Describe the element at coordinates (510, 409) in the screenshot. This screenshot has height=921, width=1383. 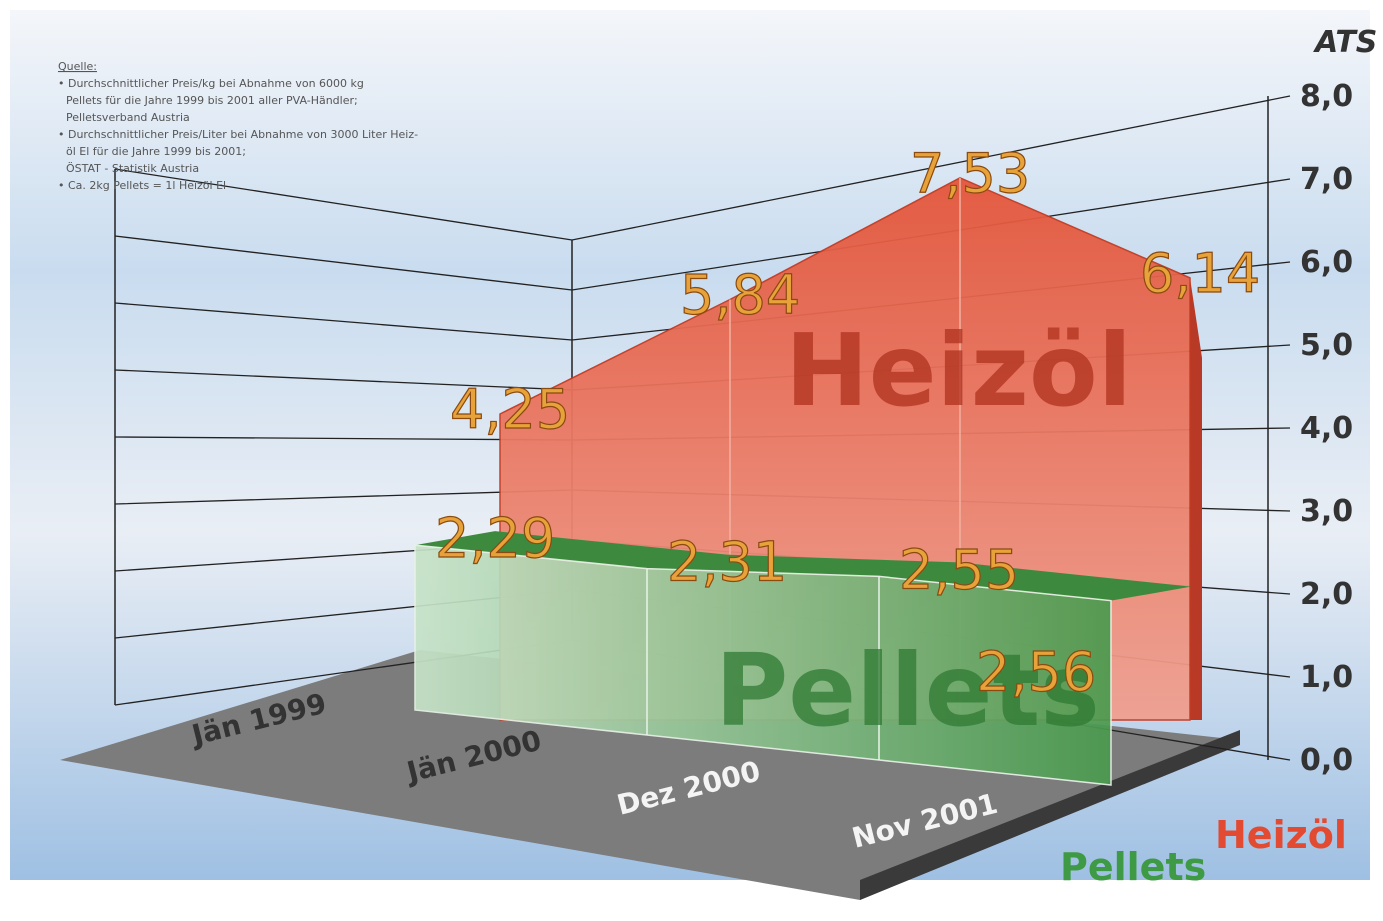
I see `value-label: 4,25` at that location.